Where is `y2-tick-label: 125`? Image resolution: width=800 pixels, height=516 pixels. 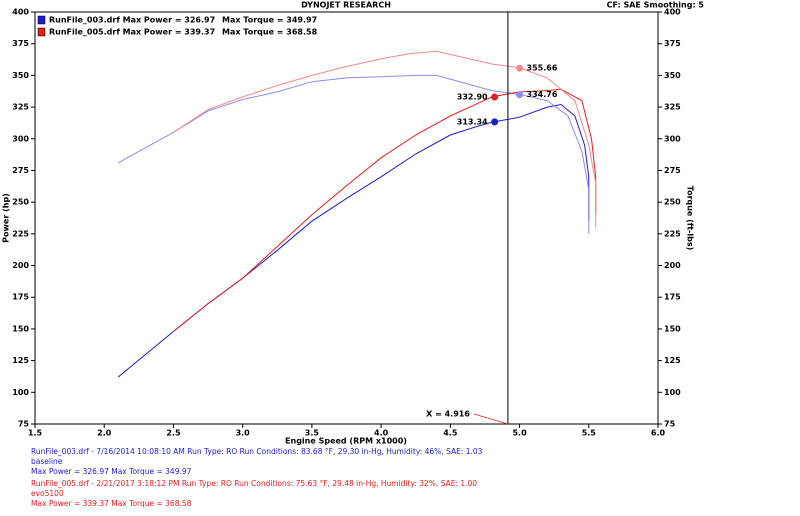 y2-tick-label: 125 is located at coordinates (672, 360).